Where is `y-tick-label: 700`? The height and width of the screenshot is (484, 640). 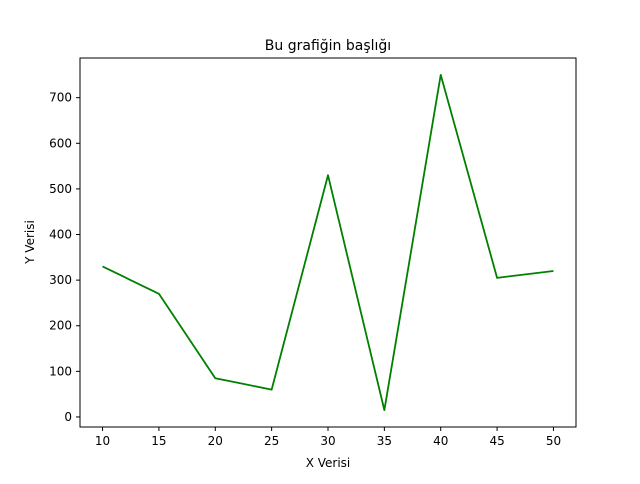
y-tick-label: 700 is located at coordinates (60, 98).